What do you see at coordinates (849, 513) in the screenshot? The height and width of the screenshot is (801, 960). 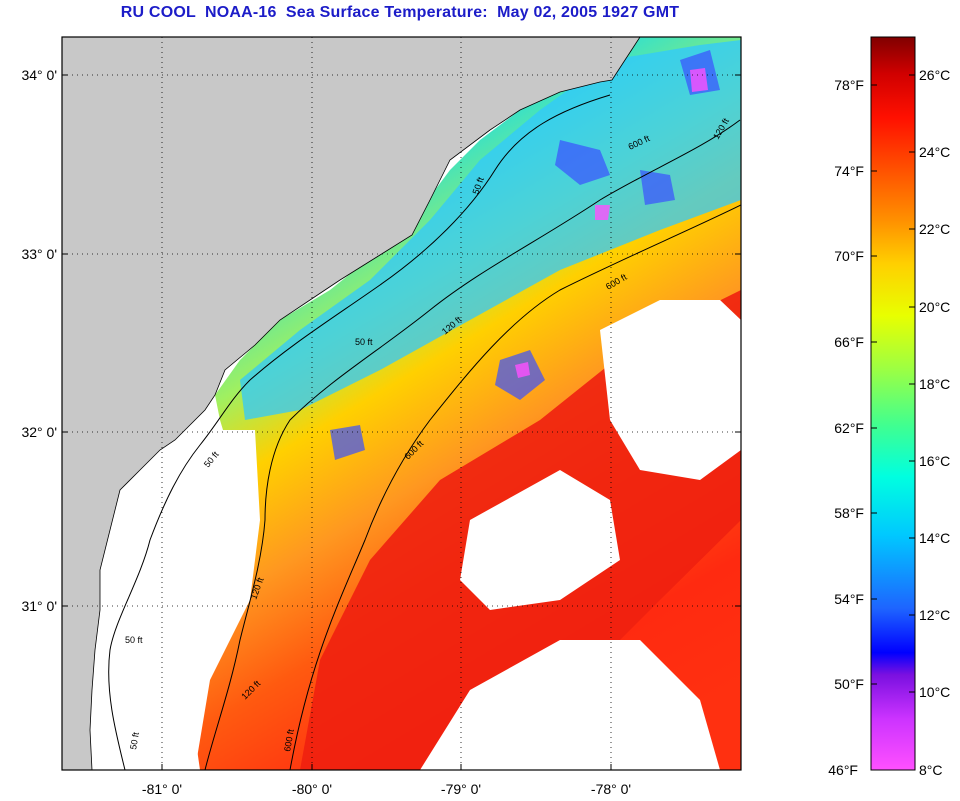 I see `f-label: 58°F` at bounding box center [849, 513].